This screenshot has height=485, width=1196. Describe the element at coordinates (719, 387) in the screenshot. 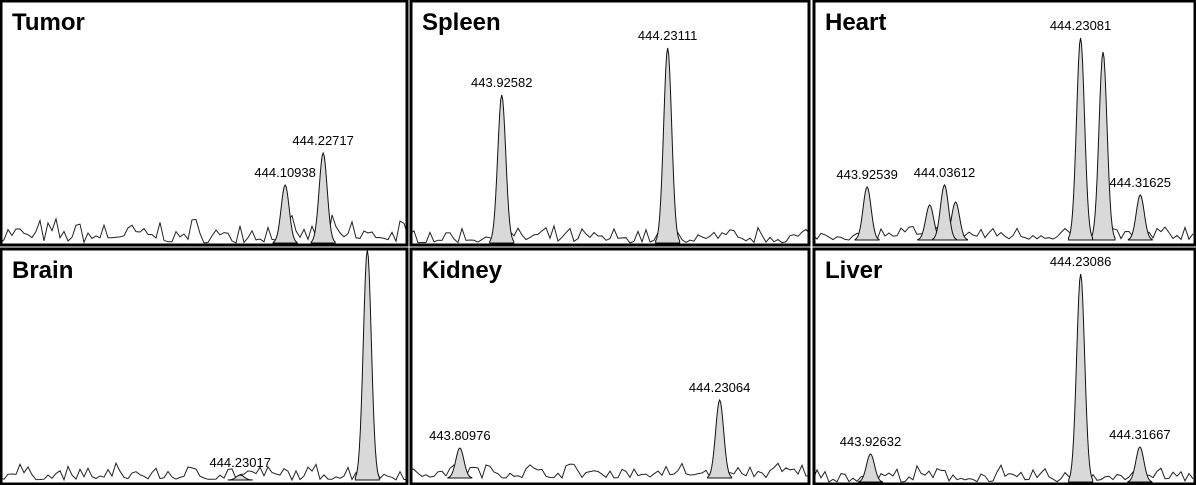

I see `peak-label: 444.23064` at that location.